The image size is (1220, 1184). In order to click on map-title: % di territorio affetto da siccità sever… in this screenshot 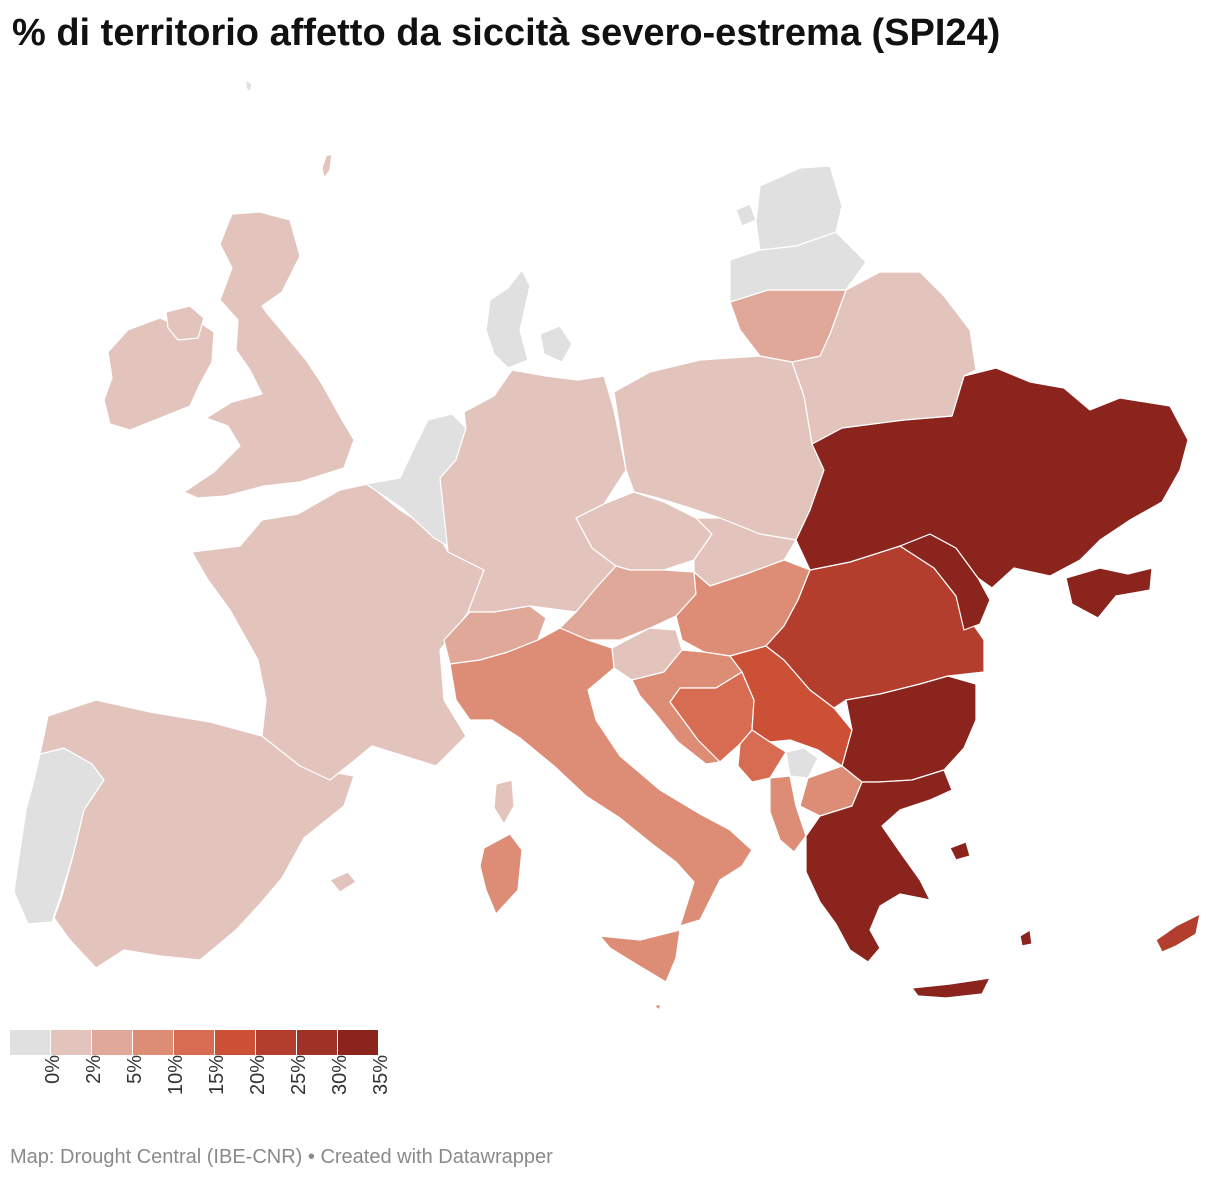, I will do `click(506, 33)`.